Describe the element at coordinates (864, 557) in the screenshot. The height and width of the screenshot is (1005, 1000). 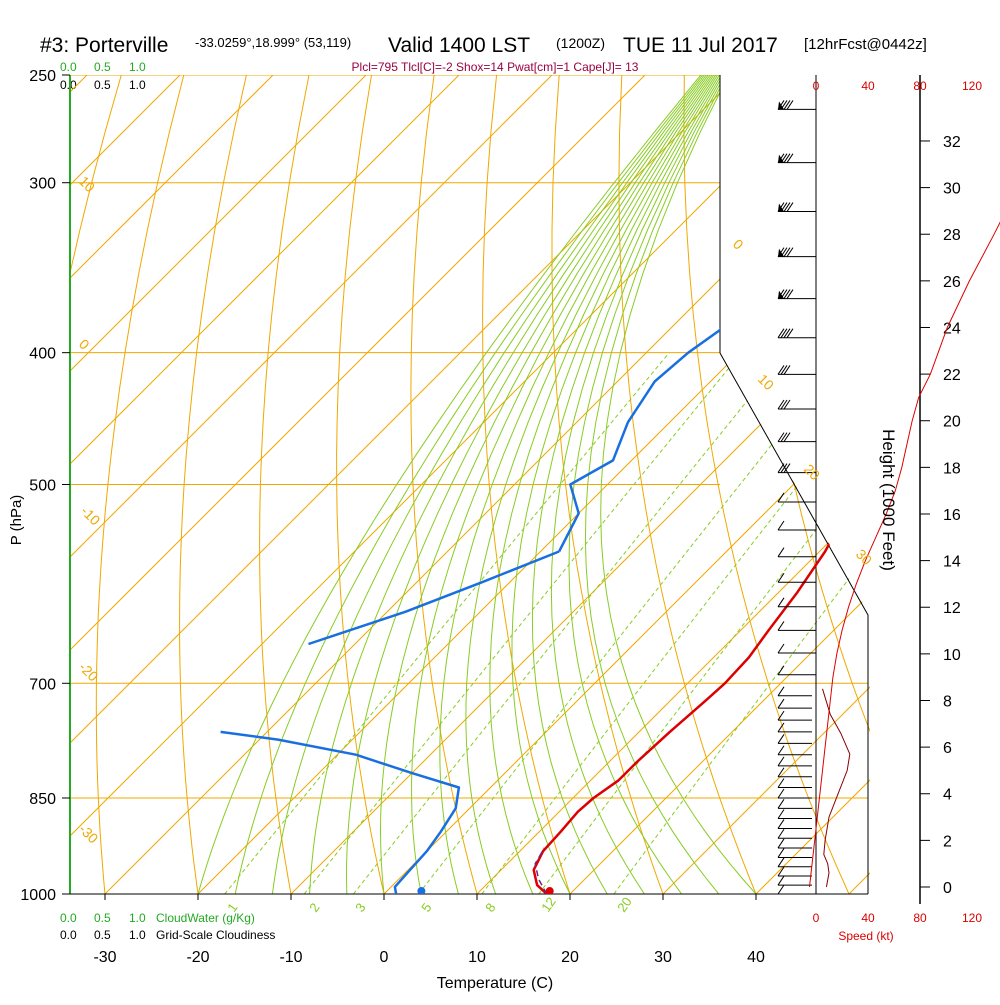
I see `isotherm-label: 30` at that location.